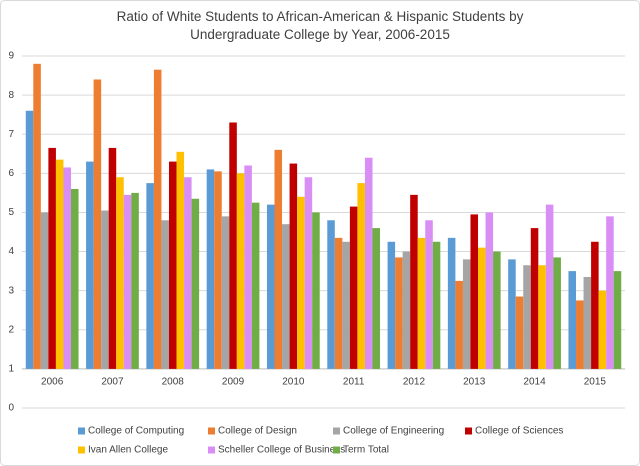  What do you see at coordinates (366, 450) in the screenshot?
I see `legend-label: Term Total` at bounding box center [366, 450].